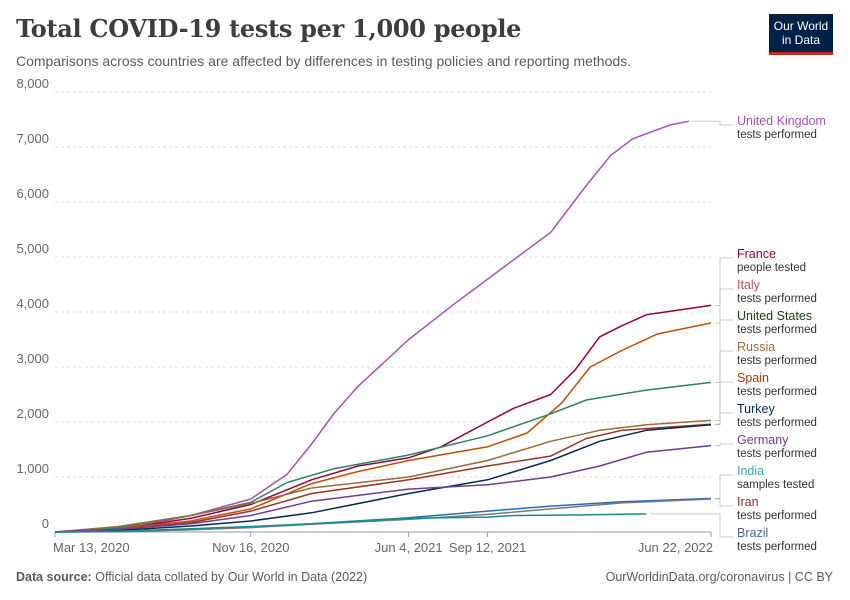 Image resolution: width=850 pixels, height=600 pixels. What do you see at coordinates (487, 547) in the screenshot?
I see `x-tick-label: Sep 12, 2021` at bounding box center [487, 547].